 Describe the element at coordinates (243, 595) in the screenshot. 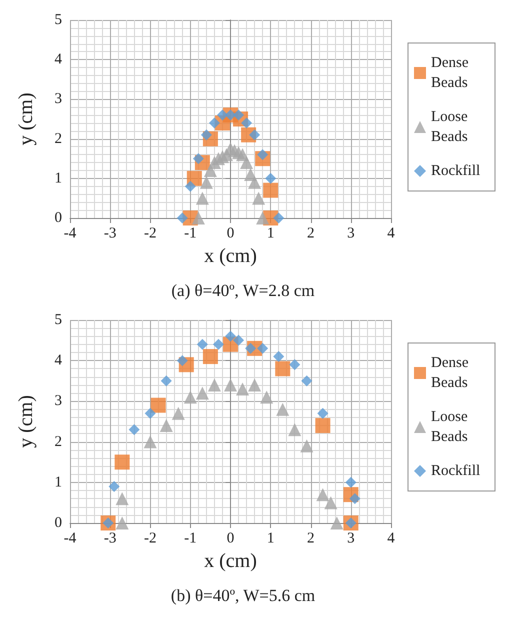

I see `text: (b) θ=40º, W=5.6 cm` at that location.